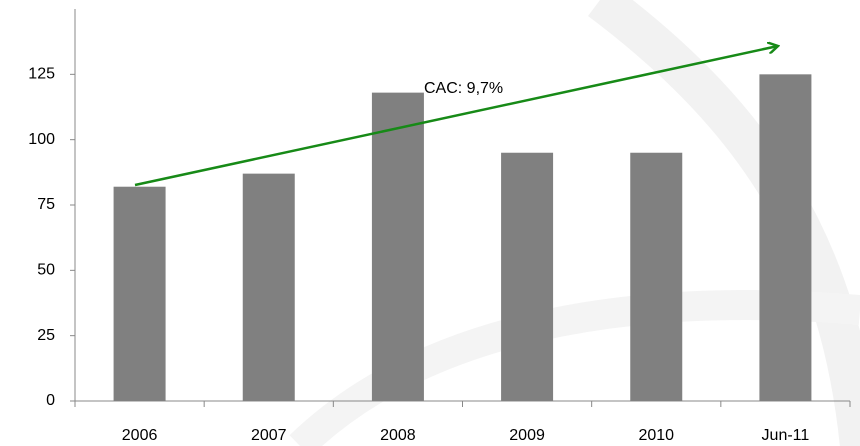 The image size is (860, 446). Describe the element at coordinates (50, 400) in the screenshot. I see `y-tick-label: 0` at that location.